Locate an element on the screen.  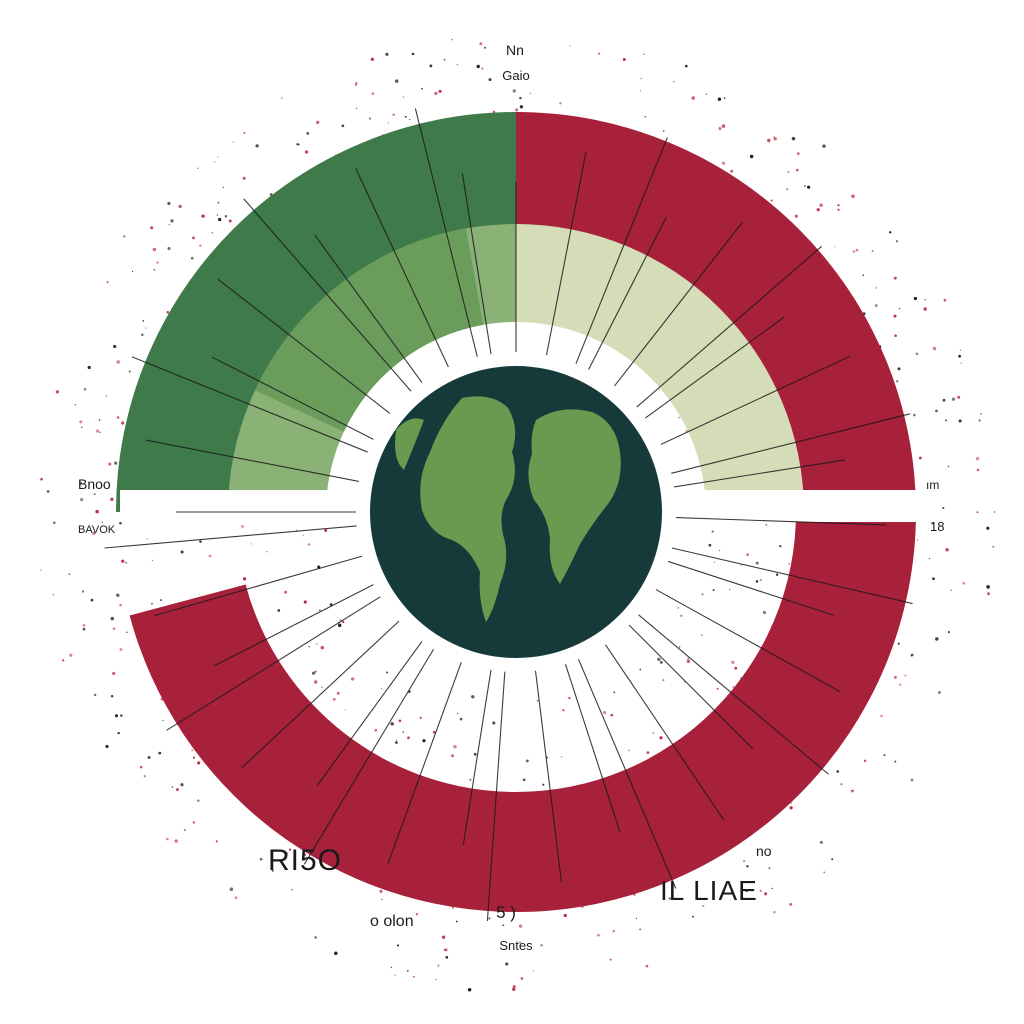
label-bottom-center-lower: Sntes is located at coordinates (516, 945).